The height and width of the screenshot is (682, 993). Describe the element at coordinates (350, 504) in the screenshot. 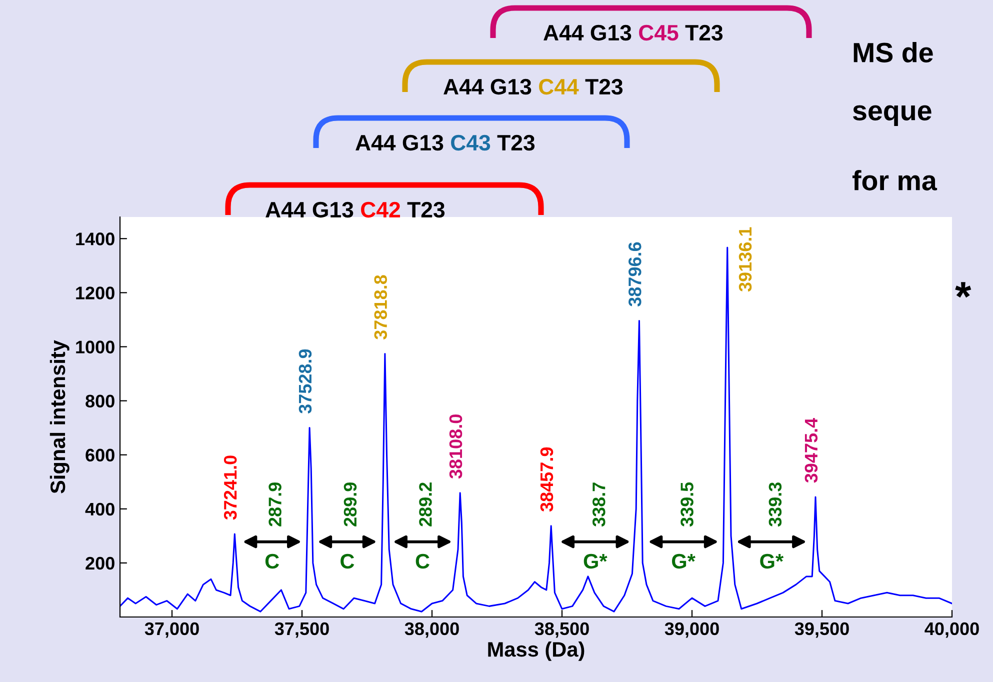

I see `annotation: 289.9` at that location.